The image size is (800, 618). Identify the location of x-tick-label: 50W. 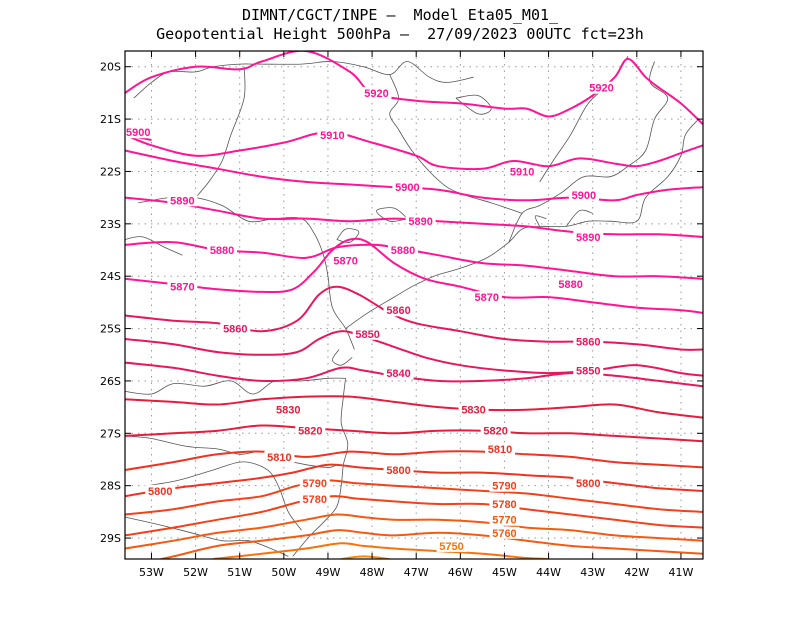
(283, 572).